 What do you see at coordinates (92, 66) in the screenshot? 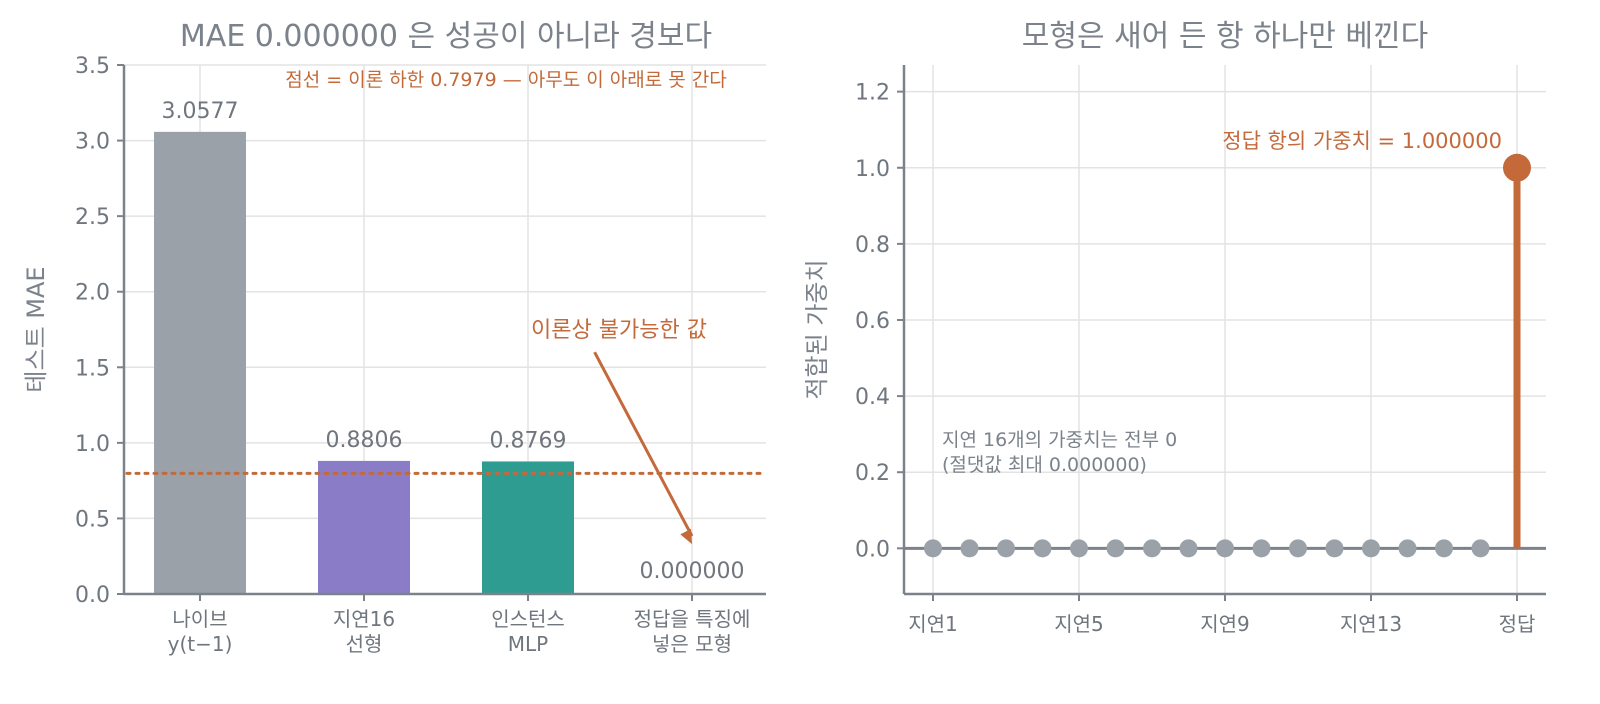
I see `left-y-tick-label-7: 3.5` at bounding box center [92, 66].